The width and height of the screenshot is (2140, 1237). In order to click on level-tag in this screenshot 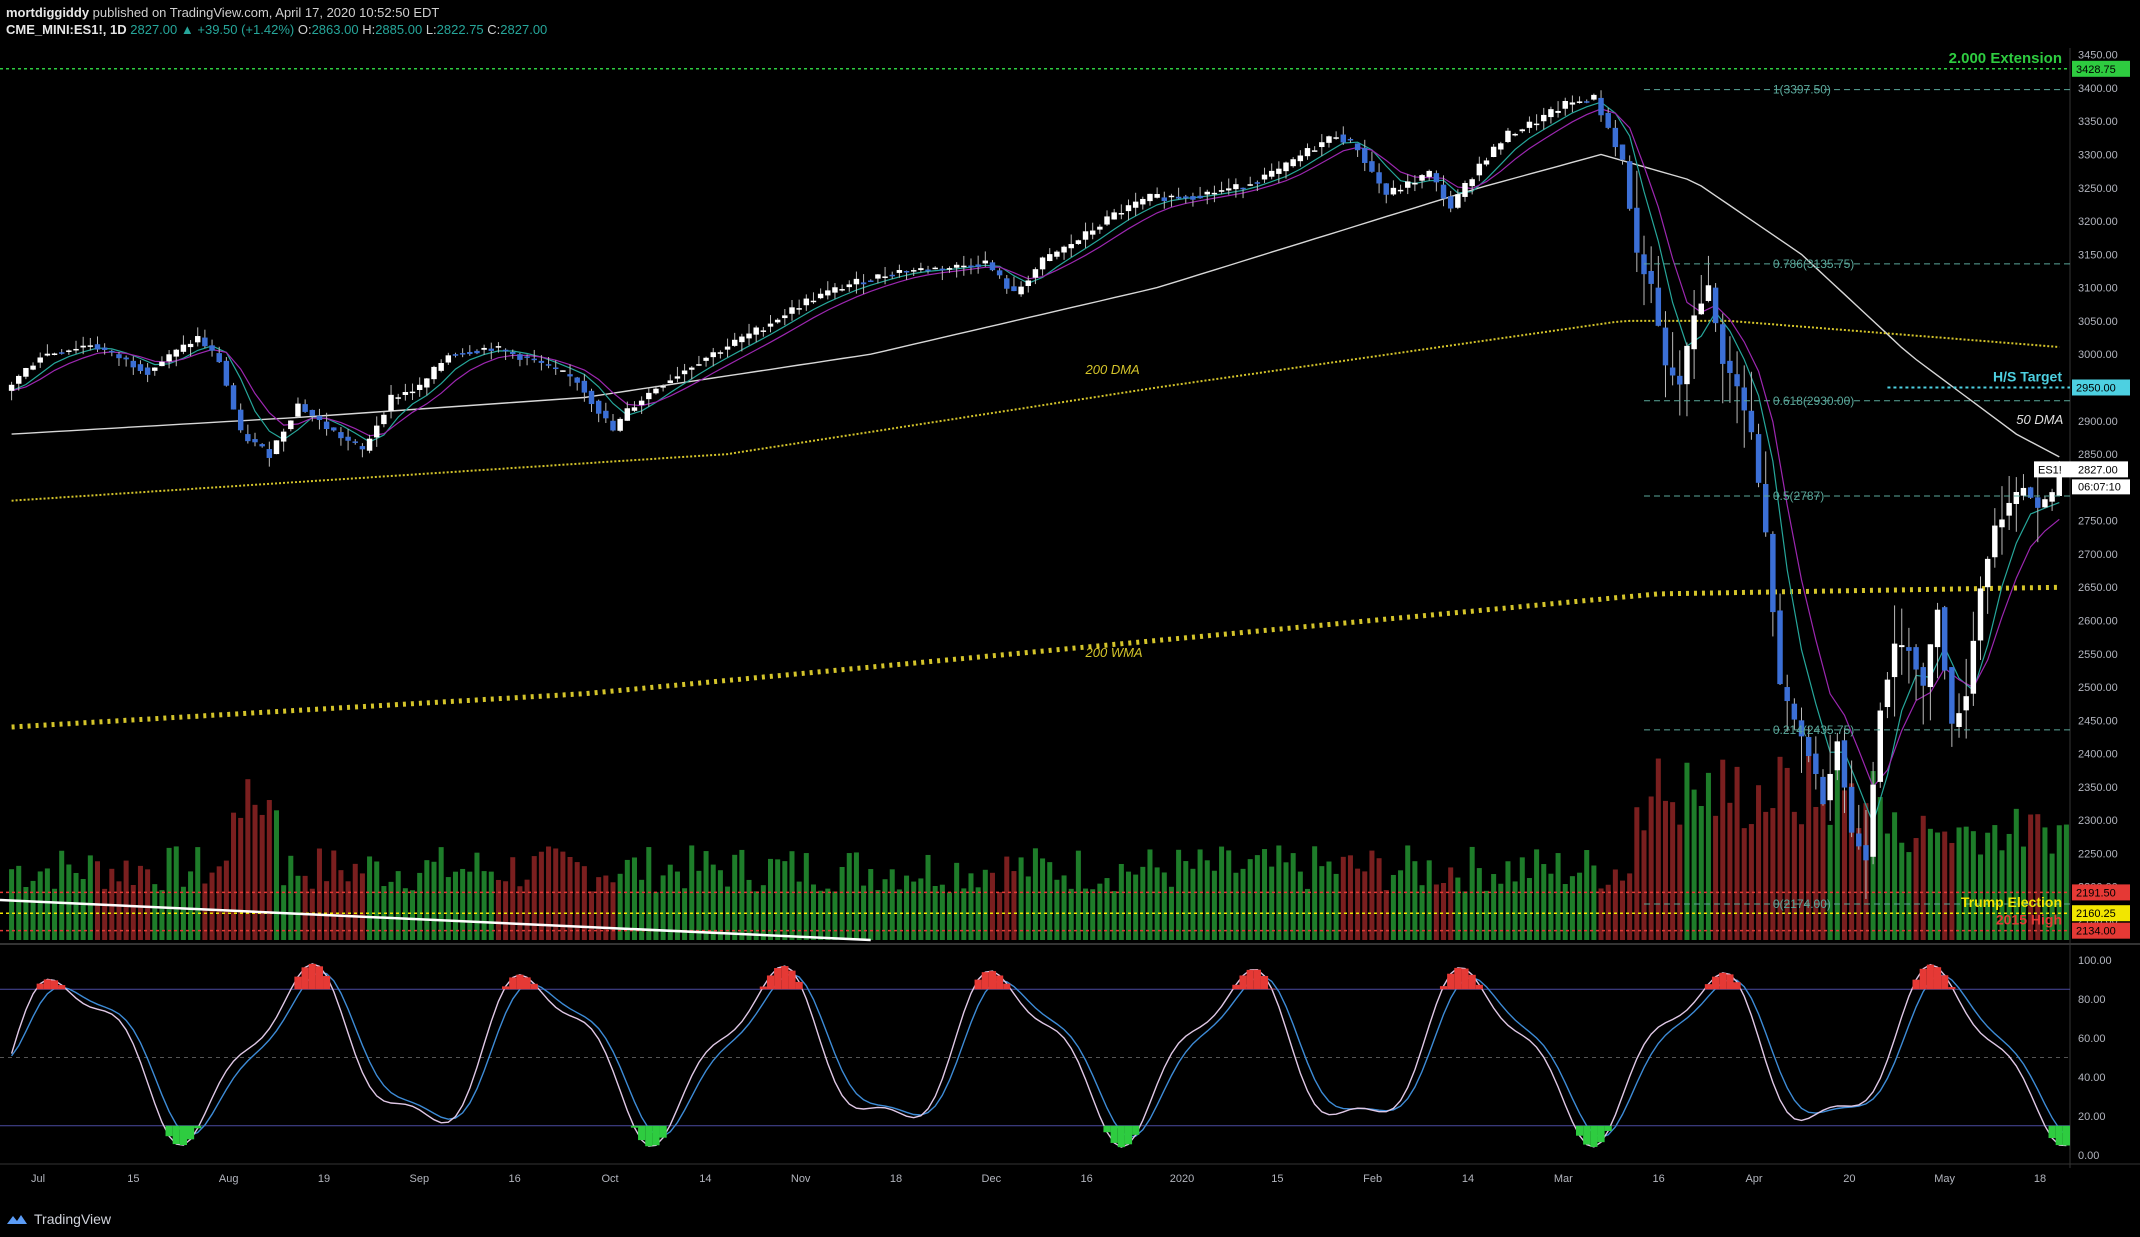, I will do `click(2101, 913)`.